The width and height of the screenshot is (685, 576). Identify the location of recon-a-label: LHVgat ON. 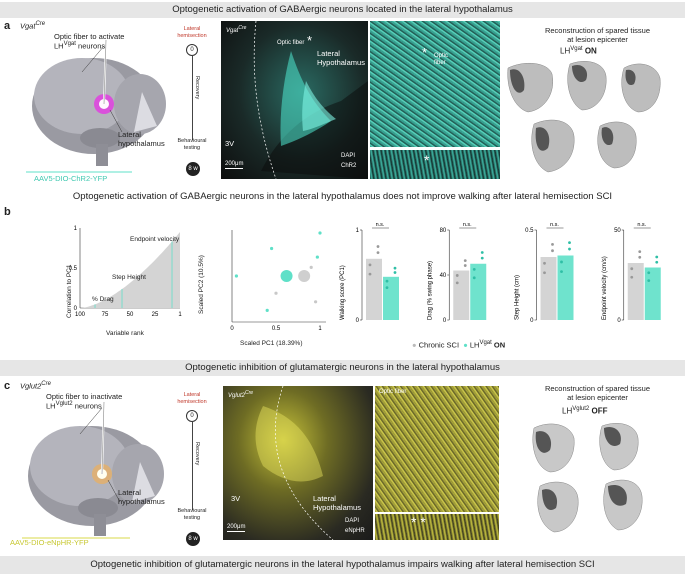
(578, 51).